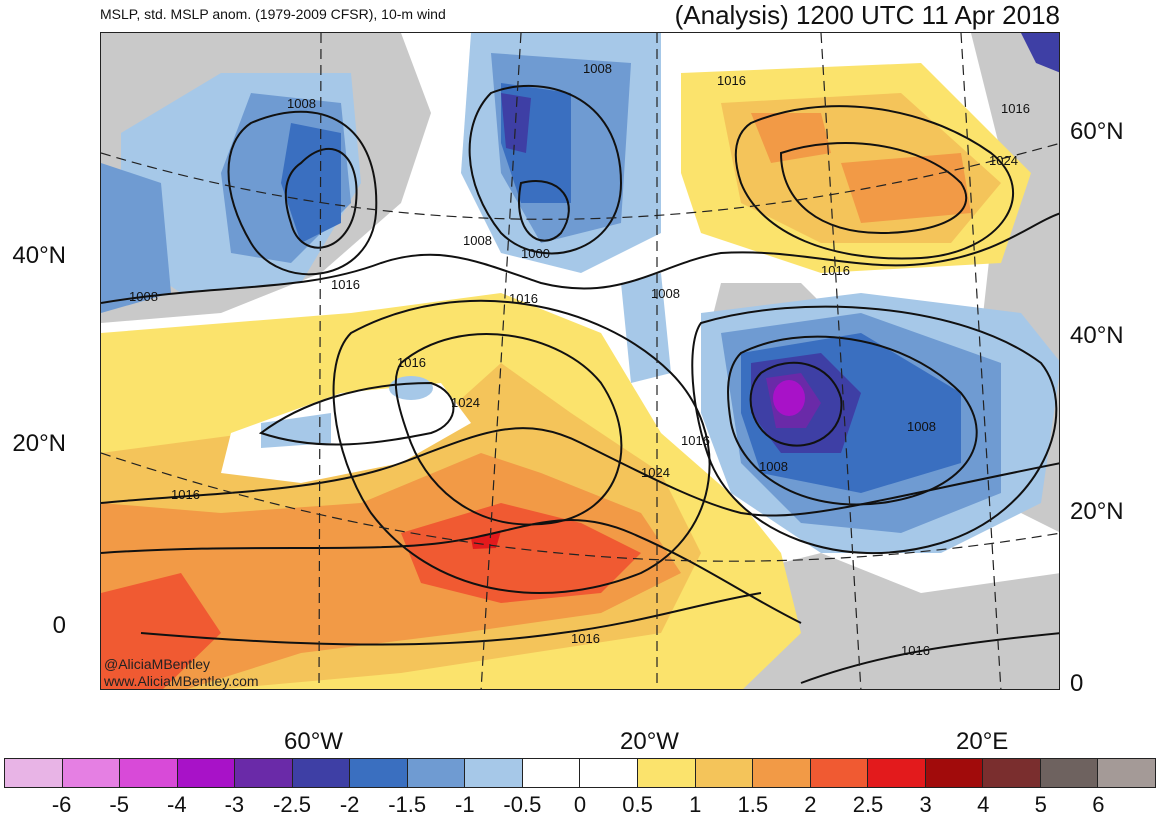  Describe the element at coordinates (349, 804) in the screenshot. I see `colorbar-tick-label: -2` at that location.